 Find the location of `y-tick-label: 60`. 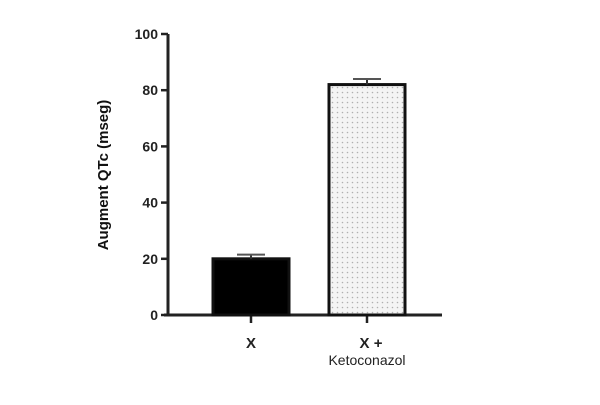

y-tick-label: 60 is located at coordinates (150, 146).